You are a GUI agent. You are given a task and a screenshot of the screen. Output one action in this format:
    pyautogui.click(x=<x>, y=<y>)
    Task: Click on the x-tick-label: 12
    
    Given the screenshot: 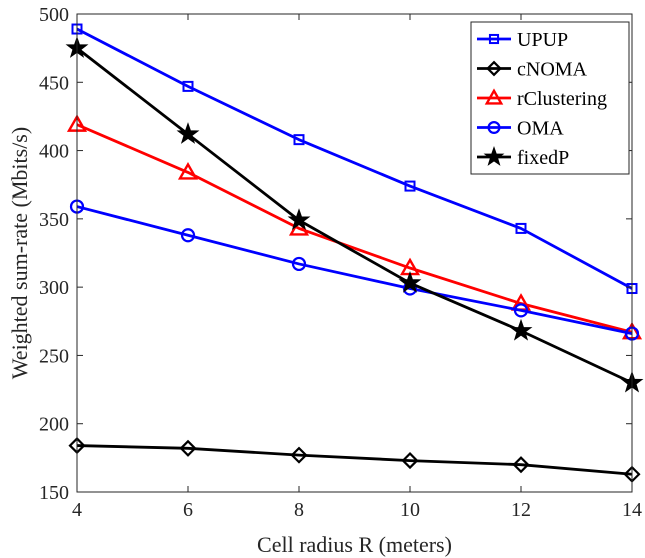 What is the action you would take?
    pyautogui.click(x=521, y=510)
    